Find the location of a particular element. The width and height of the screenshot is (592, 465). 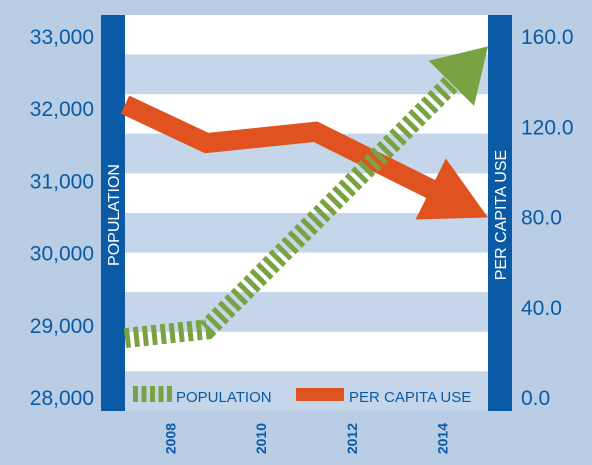

right-axis-title: PER CAPITA USE is located at coordinates (501, 215).